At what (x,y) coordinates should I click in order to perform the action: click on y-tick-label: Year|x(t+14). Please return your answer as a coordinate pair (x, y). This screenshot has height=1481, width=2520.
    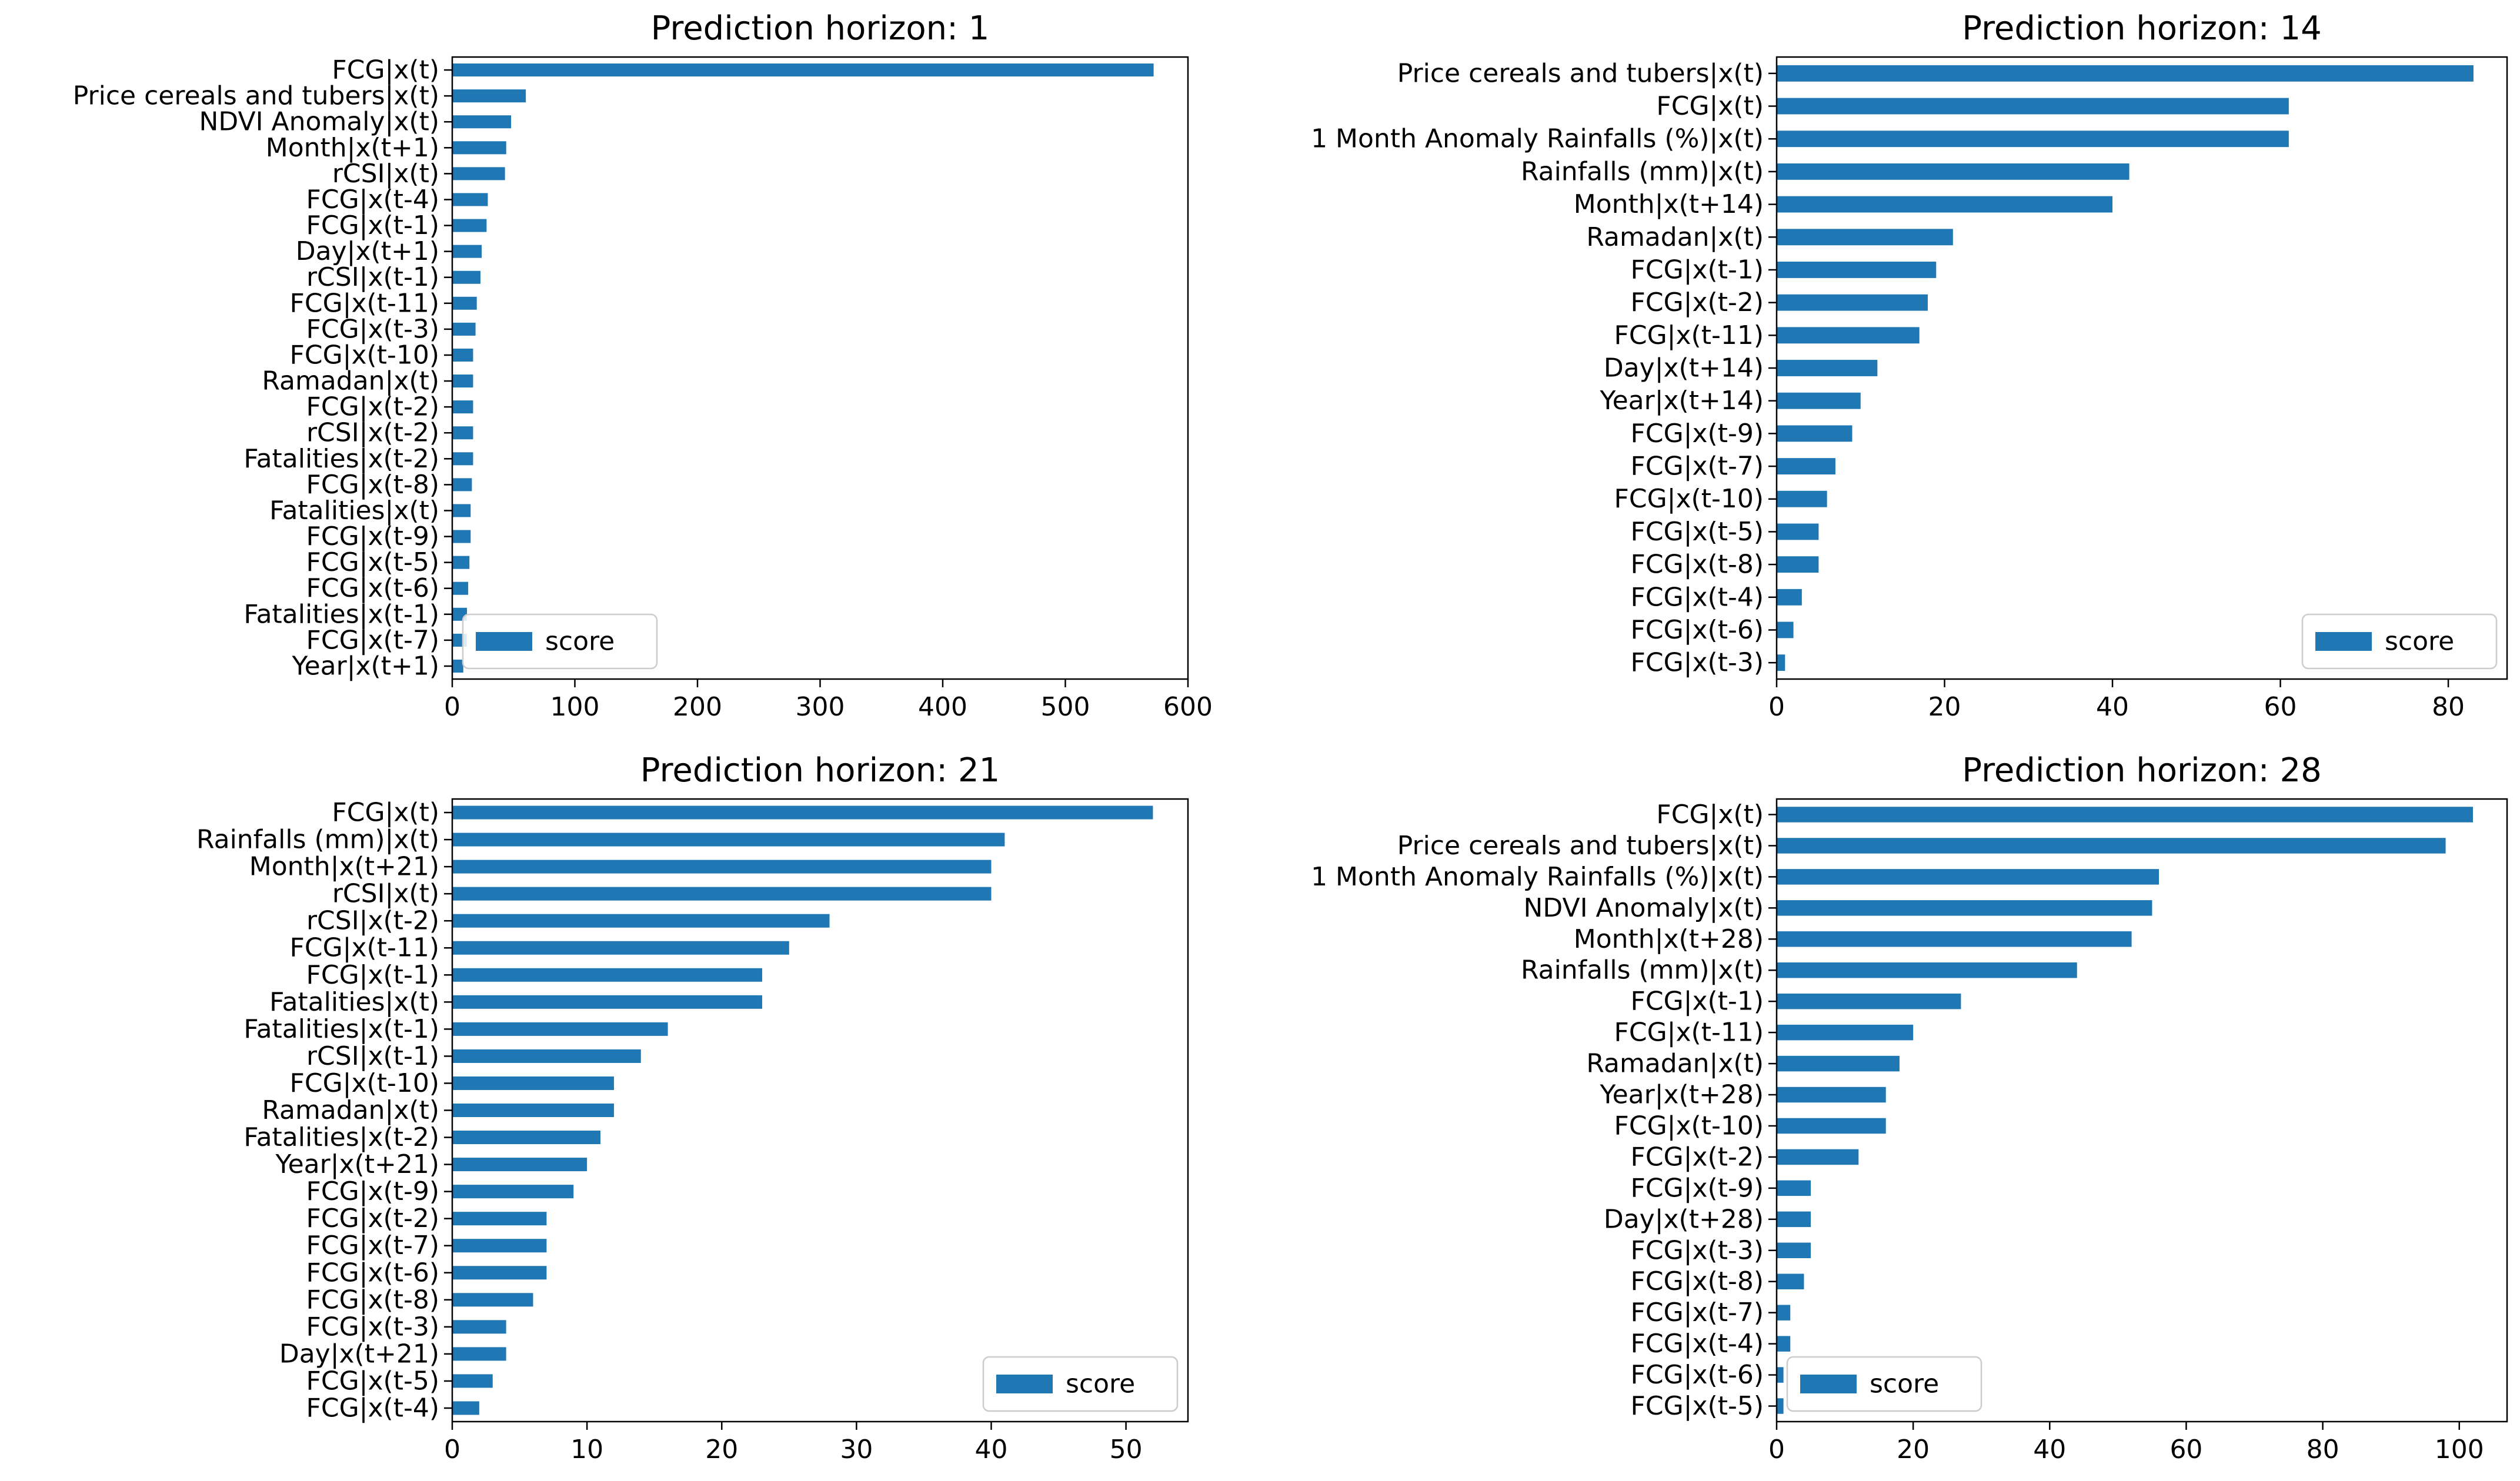
    Looking at the image, I should click on (1682, 401).